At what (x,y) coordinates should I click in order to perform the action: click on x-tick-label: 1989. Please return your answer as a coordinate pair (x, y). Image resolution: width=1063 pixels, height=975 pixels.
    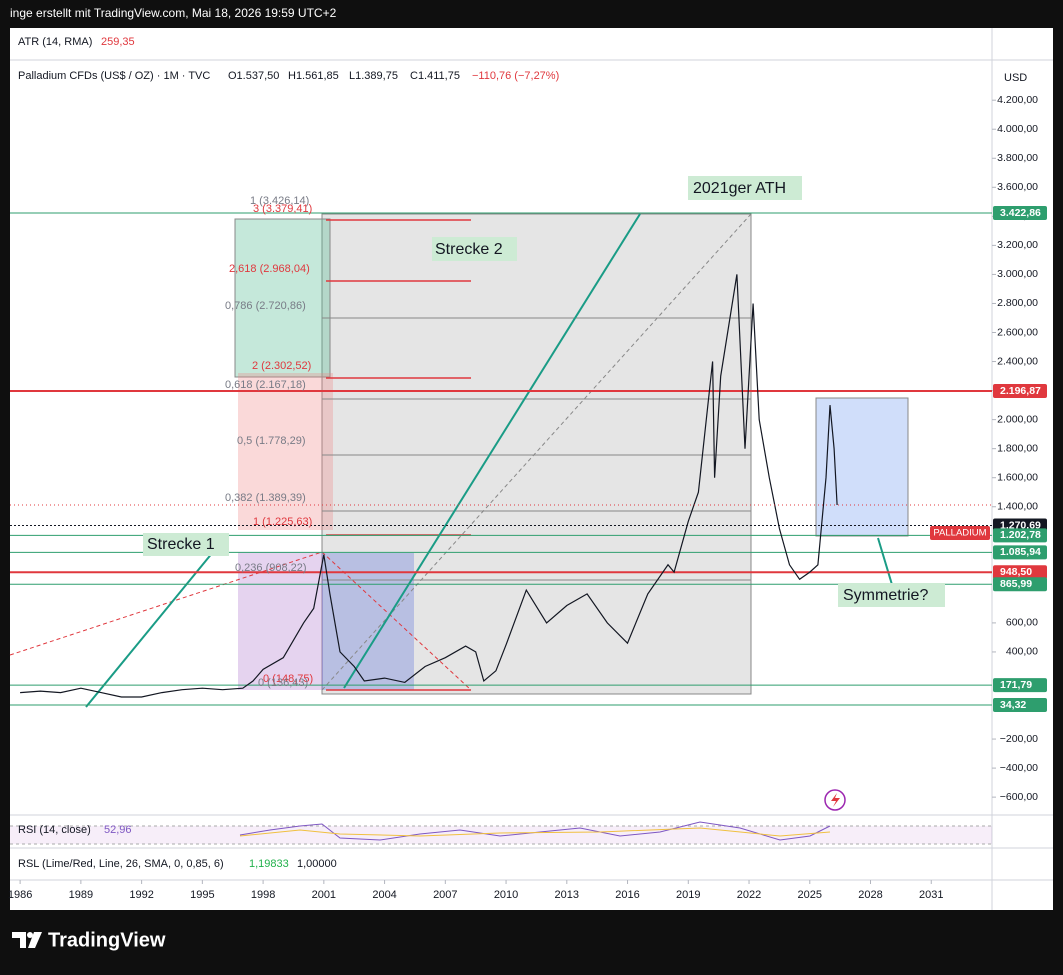
    Looking at the image, I should click on (81, 895).